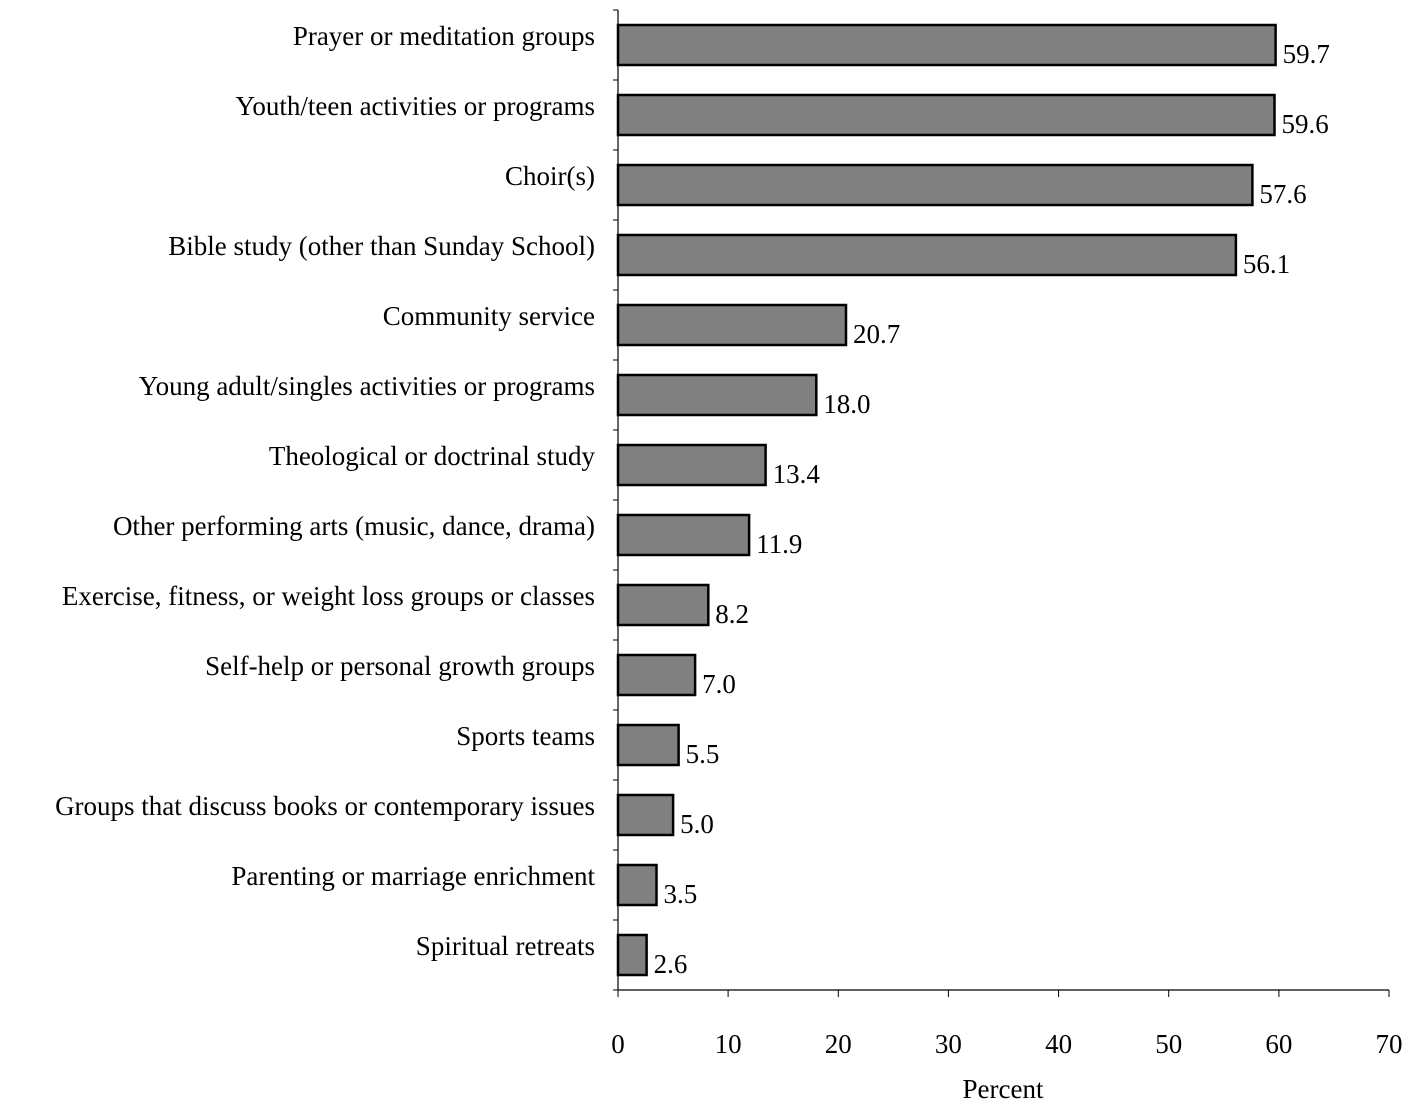  Describe the element at coordinates (381, 246) in the screenshot. I see `category-label-3: Bible study (other than Sunday School)` at that location.